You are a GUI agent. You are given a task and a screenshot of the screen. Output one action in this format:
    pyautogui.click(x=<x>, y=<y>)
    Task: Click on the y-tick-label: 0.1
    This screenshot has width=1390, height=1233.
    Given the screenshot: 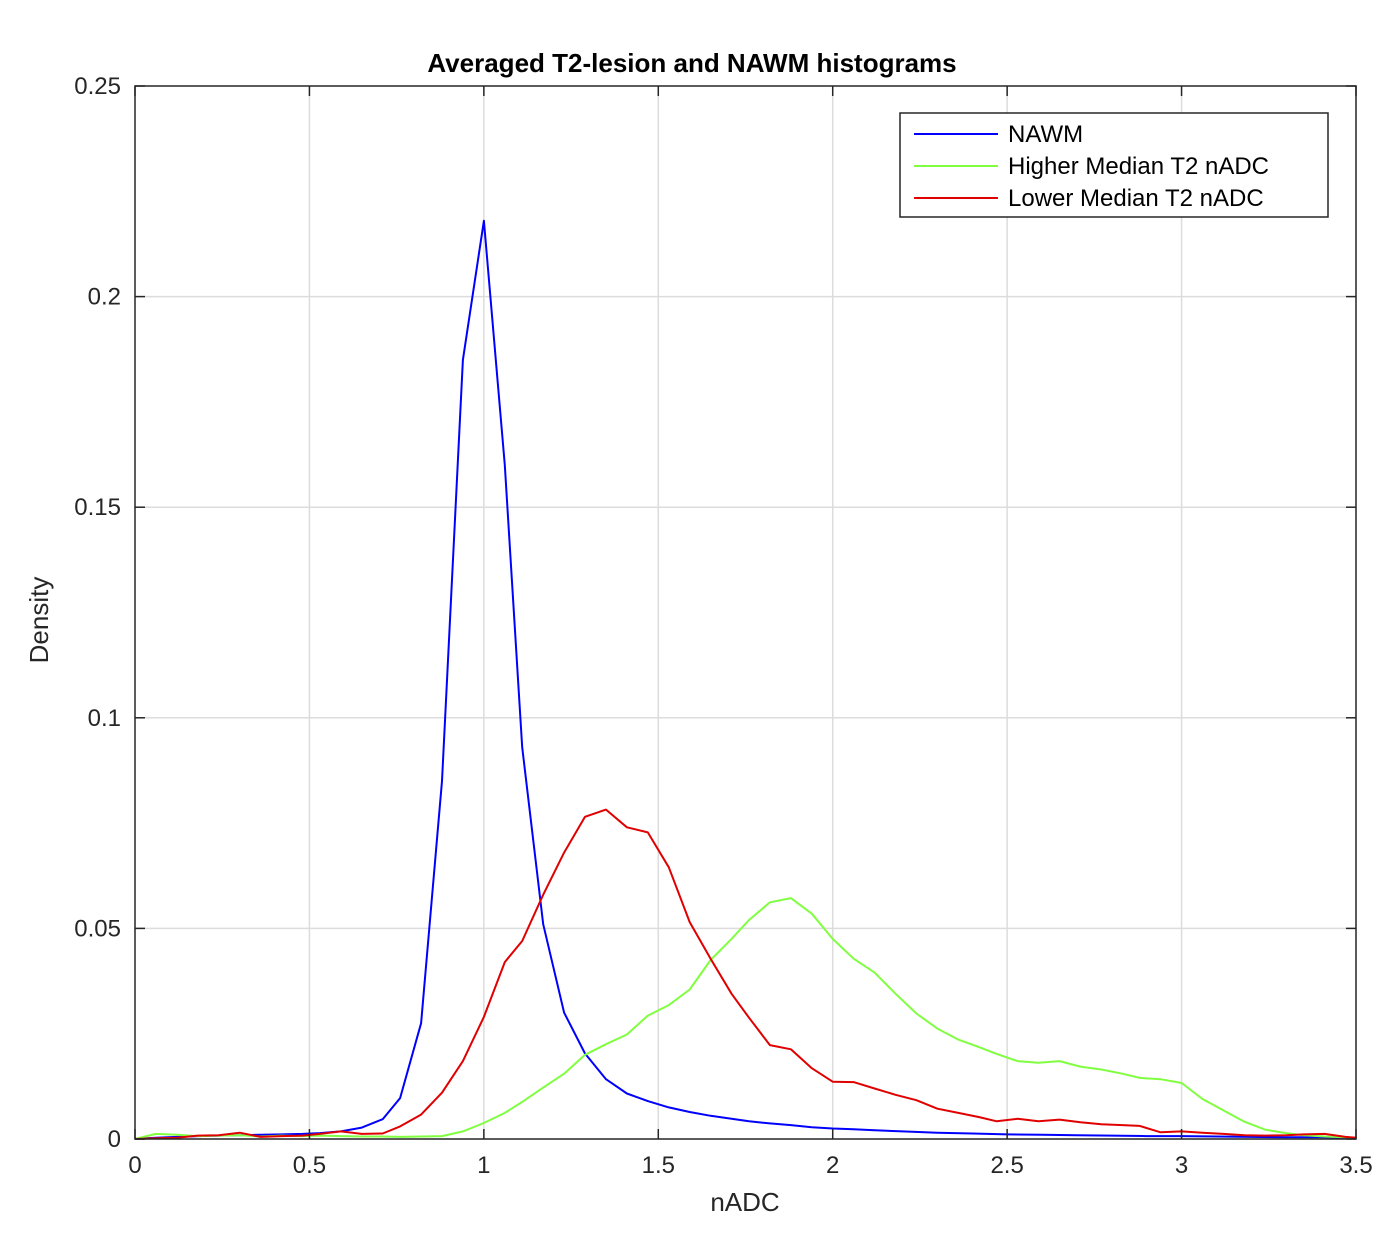 What is the action you would take?
    pyautogui.click(x=104, y=718)
    